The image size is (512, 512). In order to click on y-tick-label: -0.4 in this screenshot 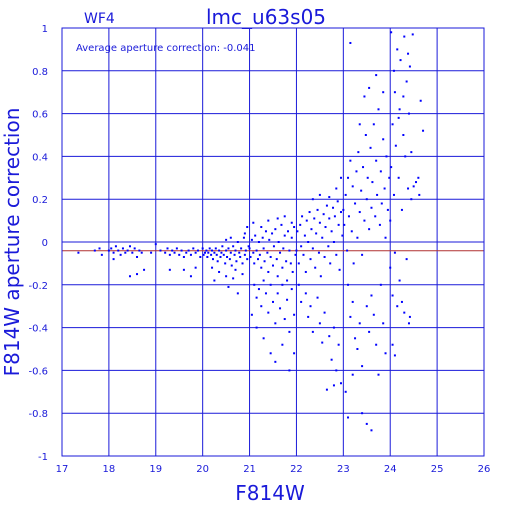, I will do `click(38, 329)`.